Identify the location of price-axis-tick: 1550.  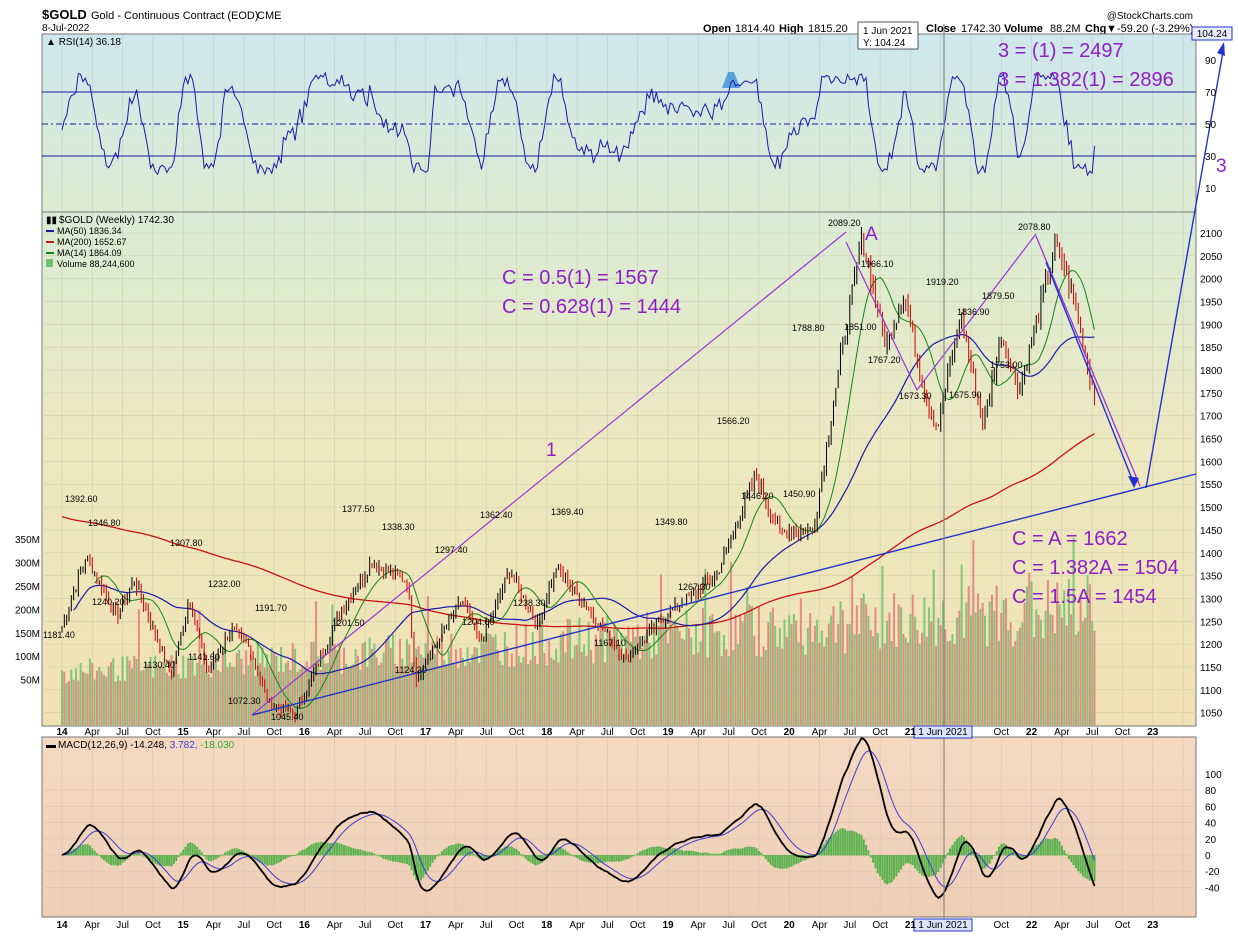
(1211, 485).